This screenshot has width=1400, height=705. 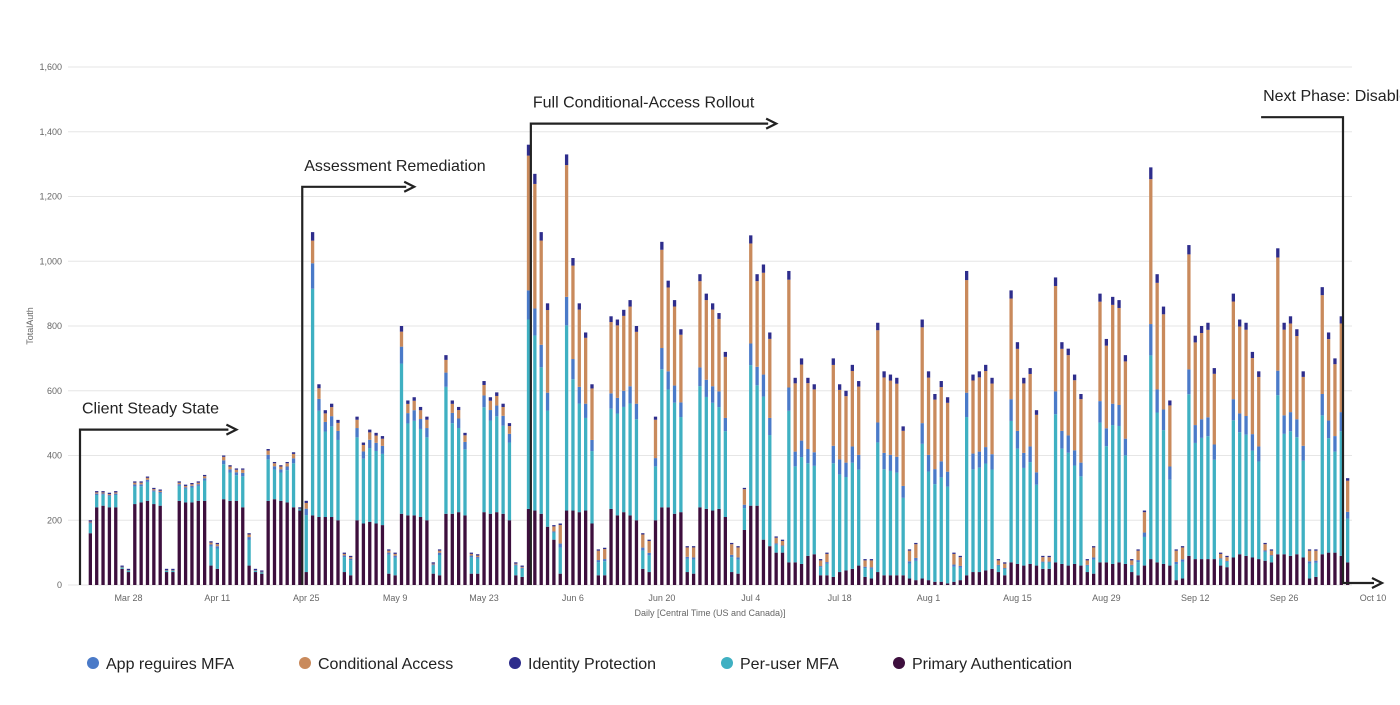 I want to click on y-tick-label: 200, so click(x=54, y=520).